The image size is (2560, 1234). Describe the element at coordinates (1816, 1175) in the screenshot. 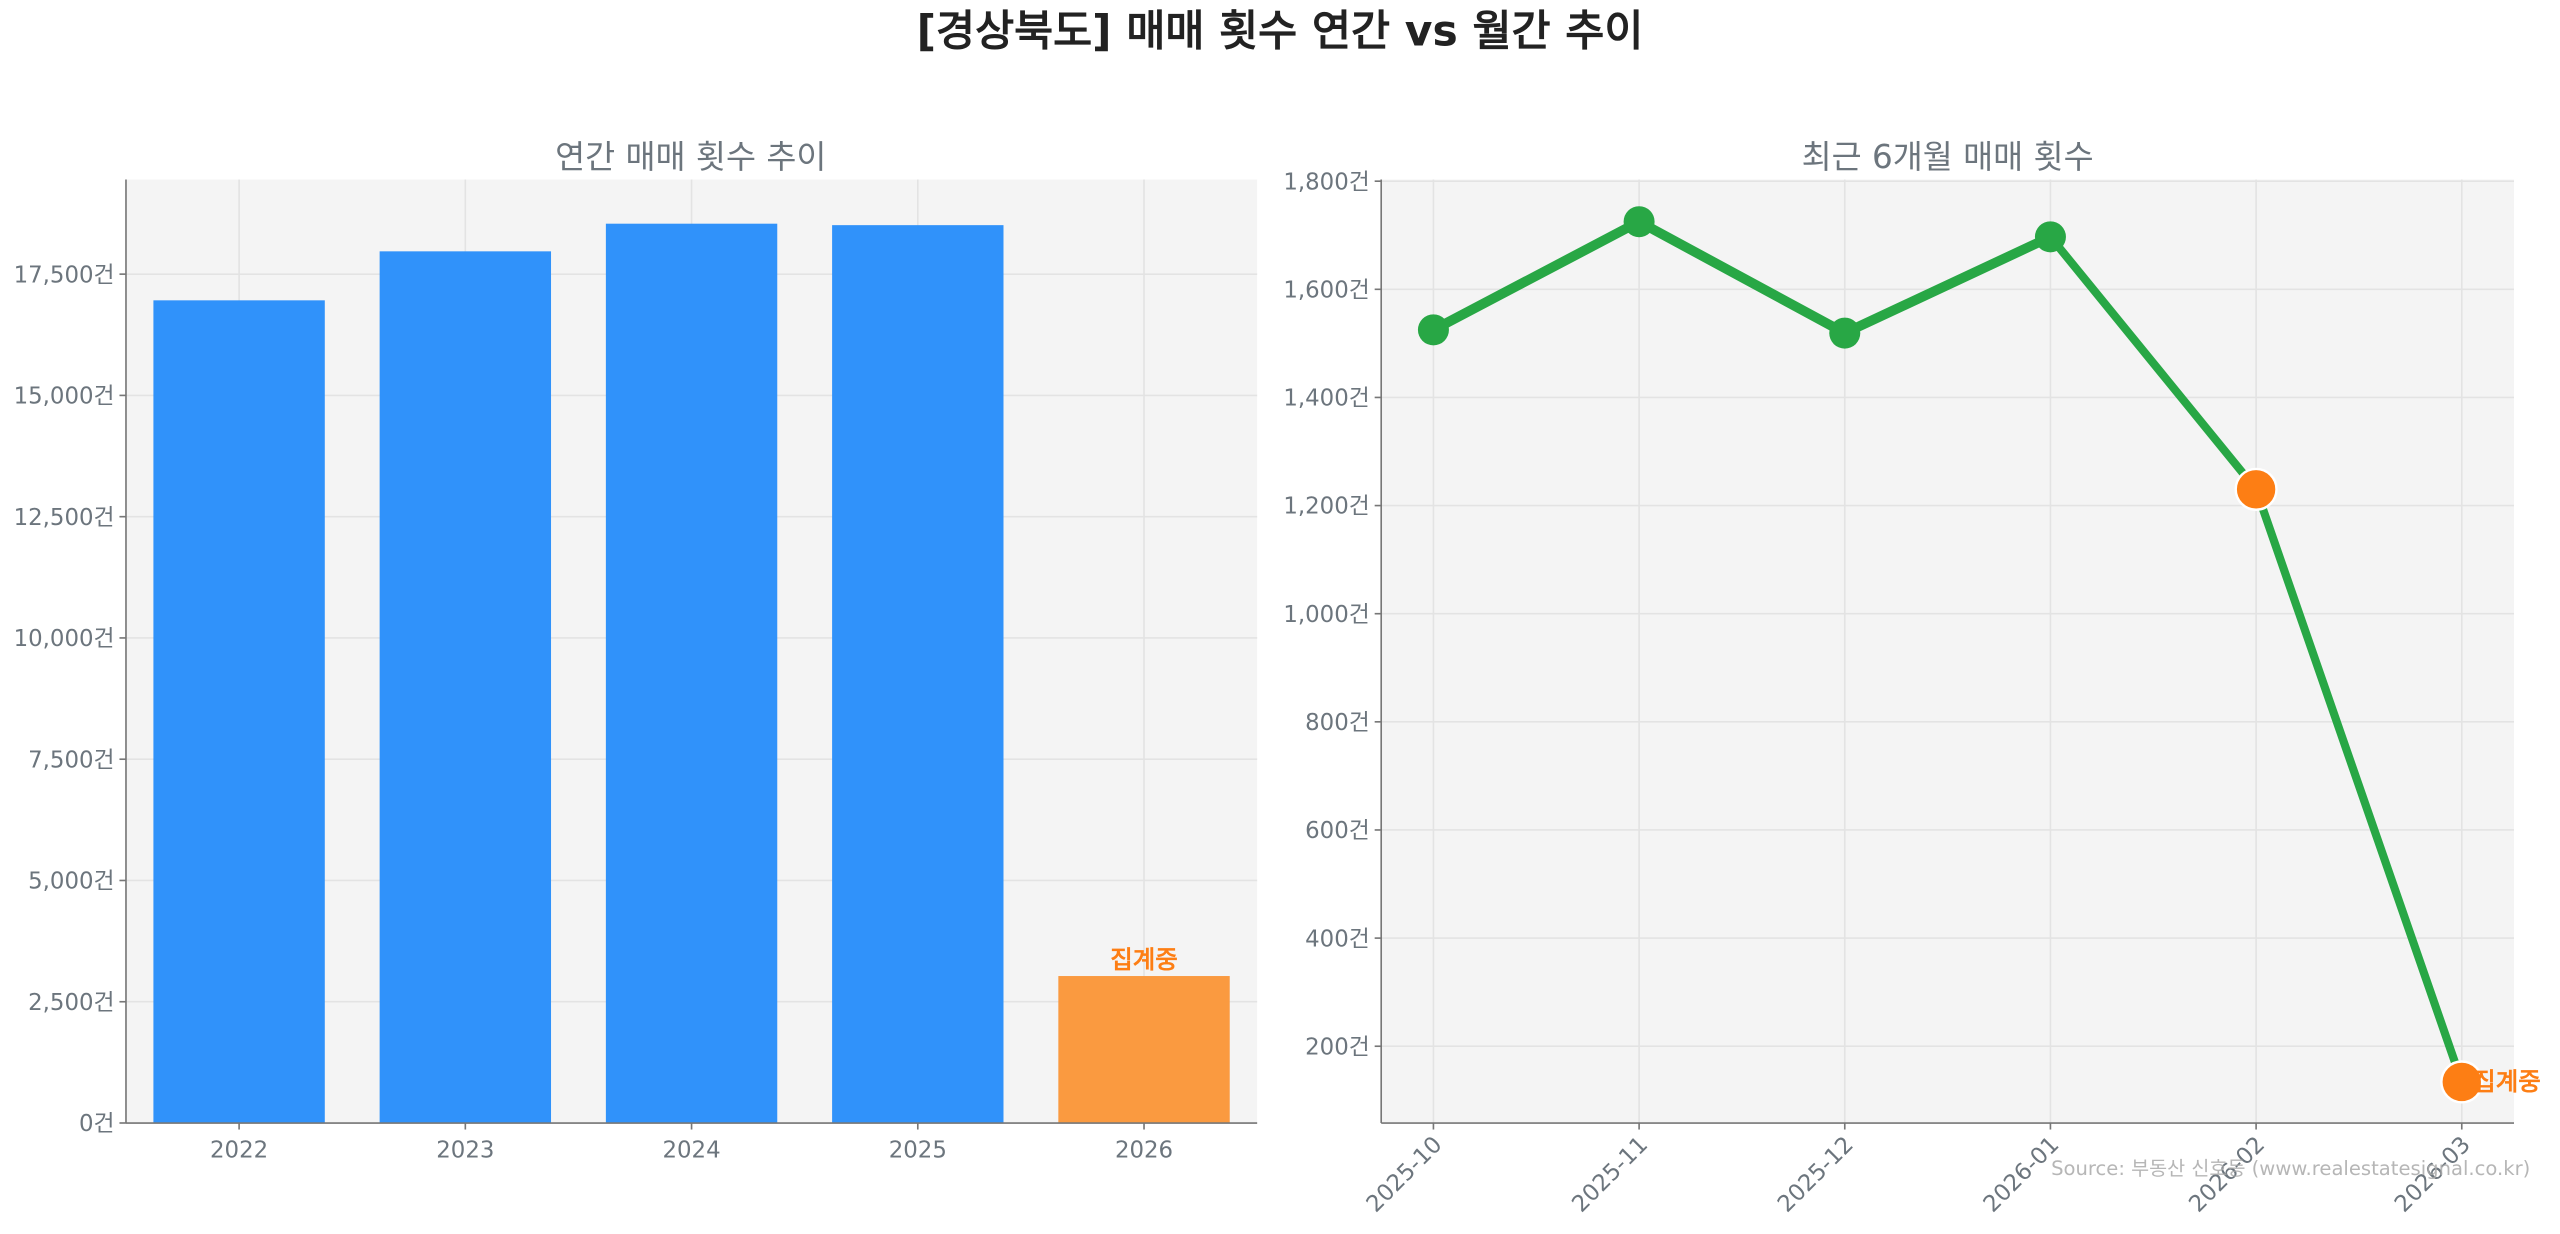

I see `x-tick-label: 2025-12` at that location.